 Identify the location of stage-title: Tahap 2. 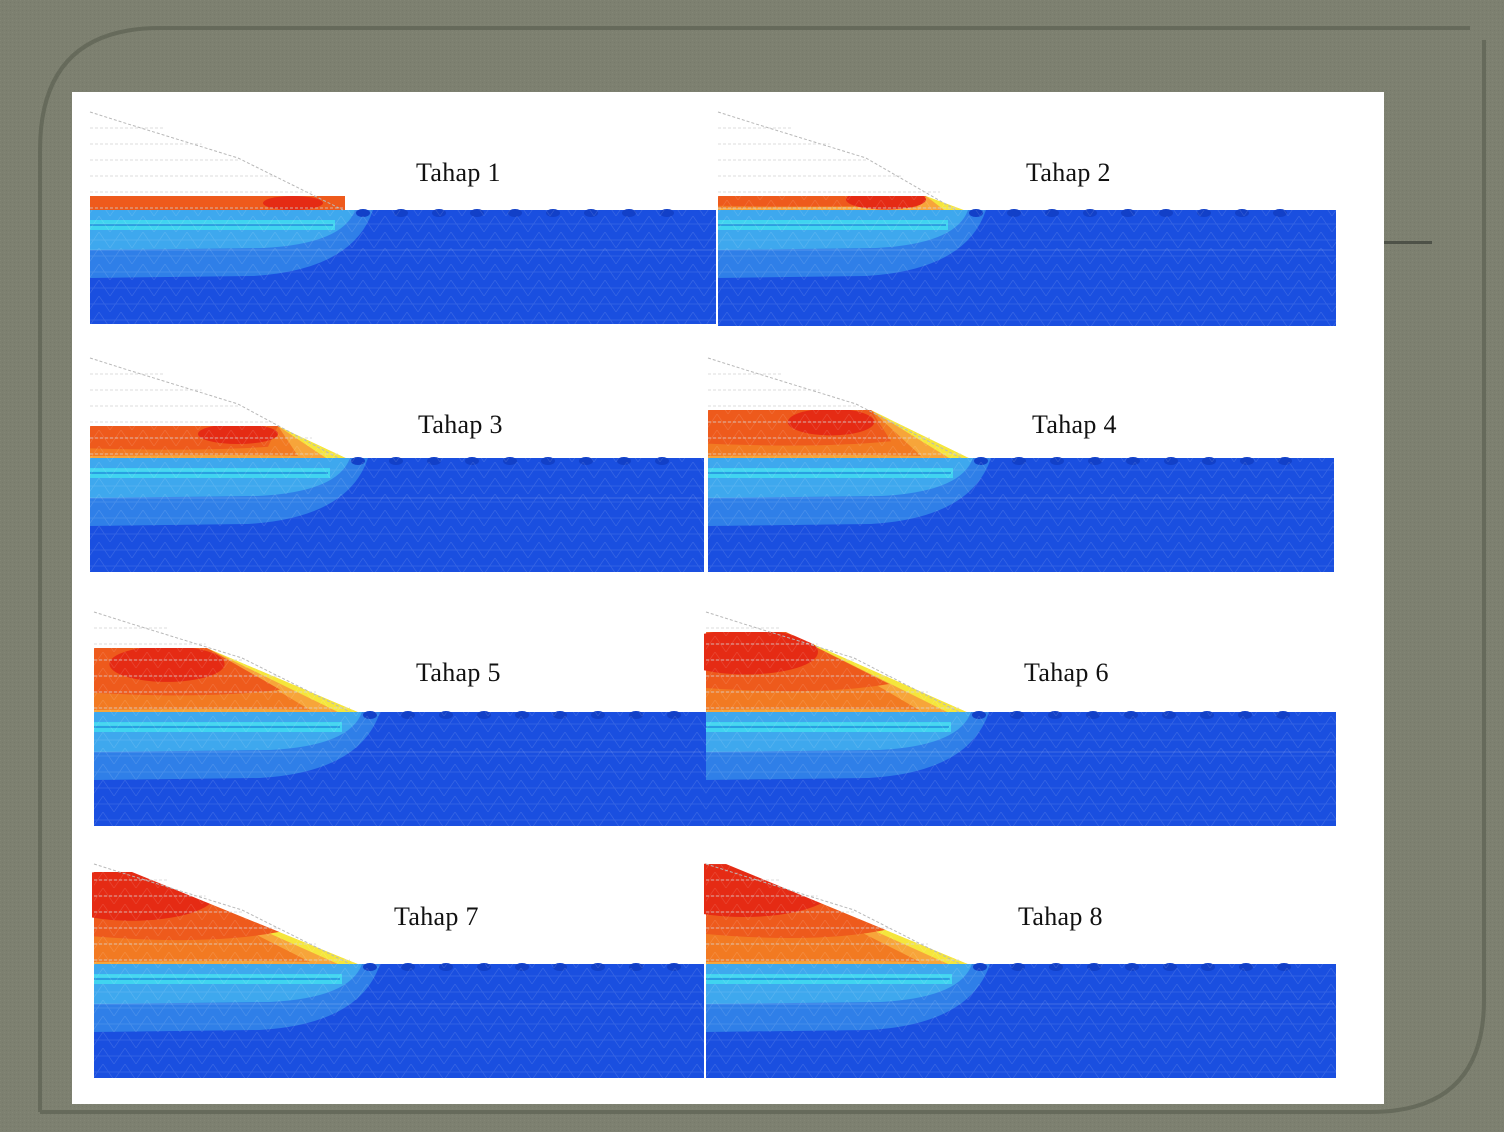
(1068, 172).